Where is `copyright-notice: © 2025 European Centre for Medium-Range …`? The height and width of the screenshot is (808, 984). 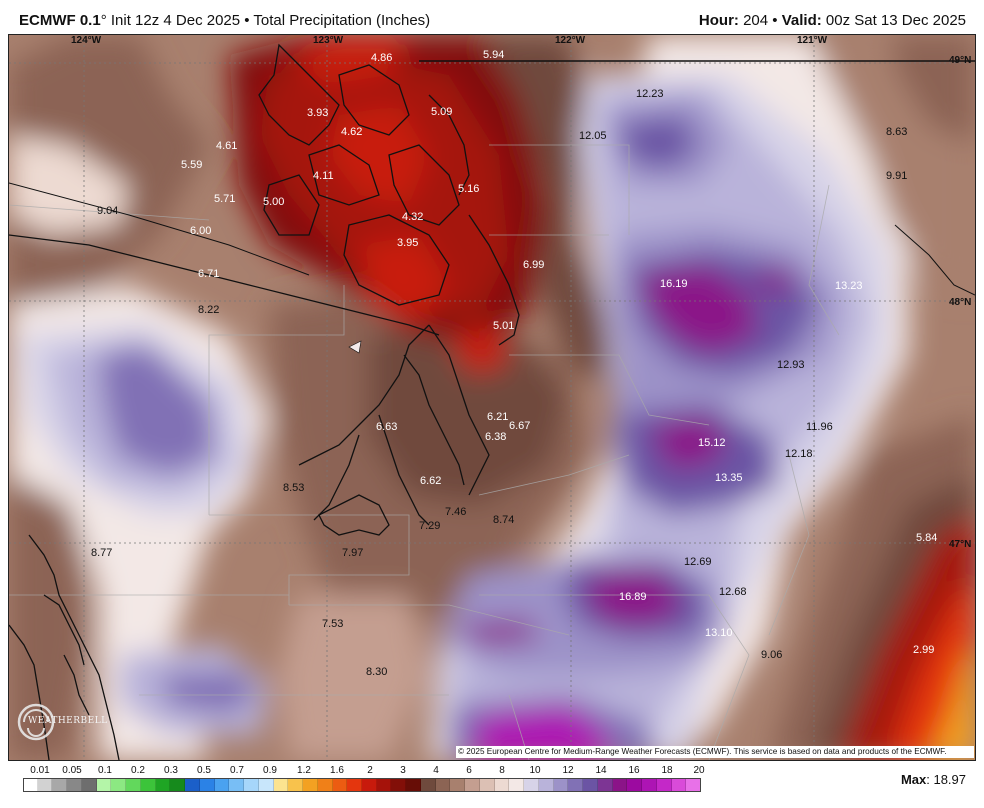 copyright-notice: © 2025 European Centre for Medium-Range … is located at coordinates (715, 752).